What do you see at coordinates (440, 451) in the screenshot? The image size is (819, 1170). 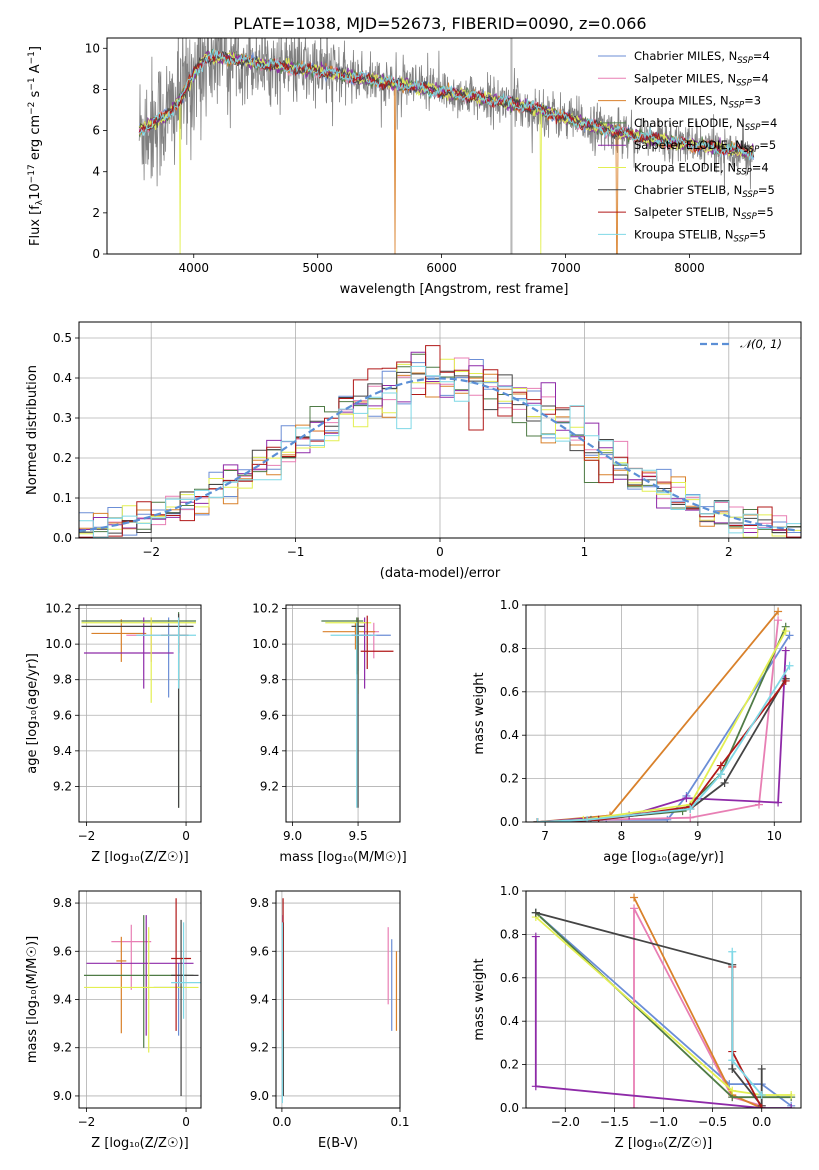 I see `residual-histogram` at bounding box center [440, 451].